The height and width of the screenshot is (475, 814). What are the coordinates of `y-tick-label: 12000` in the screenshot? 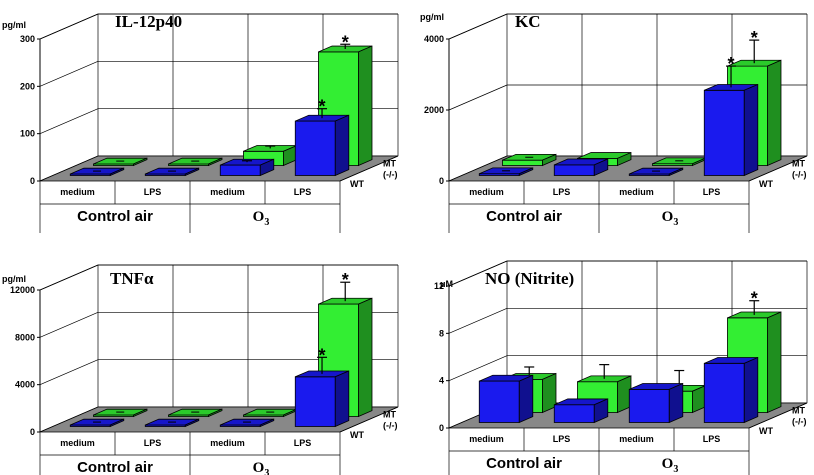 It's located at (22, 290).